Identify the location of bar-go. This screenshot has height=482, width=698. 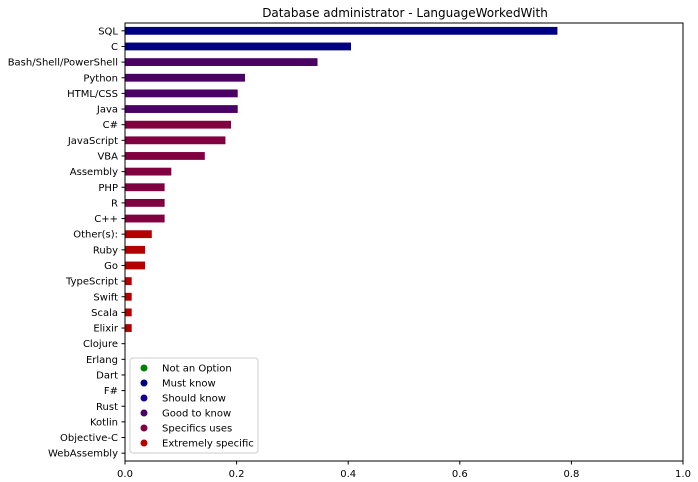
(135, 265).